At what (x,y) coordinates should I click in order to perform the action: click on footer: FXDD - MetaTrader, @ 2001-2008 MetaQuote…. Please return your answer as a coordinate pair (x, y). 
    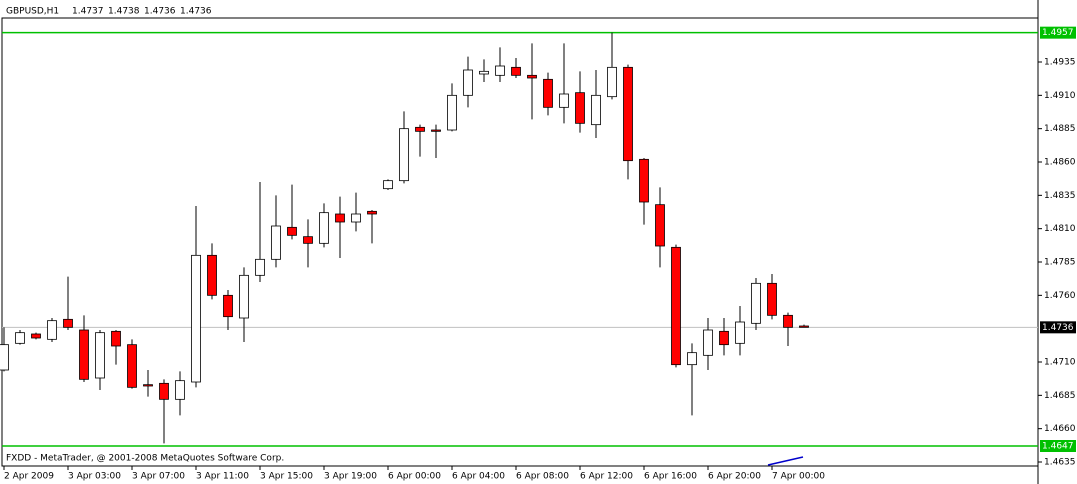
    Looking at the image, I should click on (145, 459).